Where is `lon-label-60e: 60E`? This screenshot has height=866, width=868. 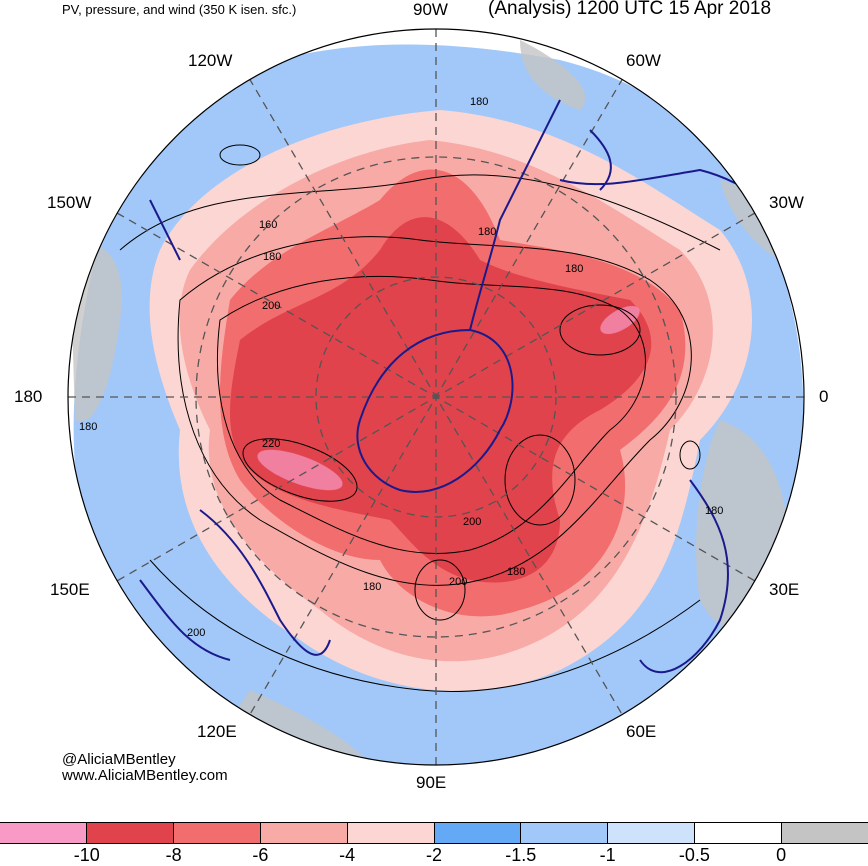
lon-label-60e: 60E is located at coordinates (641, 731).